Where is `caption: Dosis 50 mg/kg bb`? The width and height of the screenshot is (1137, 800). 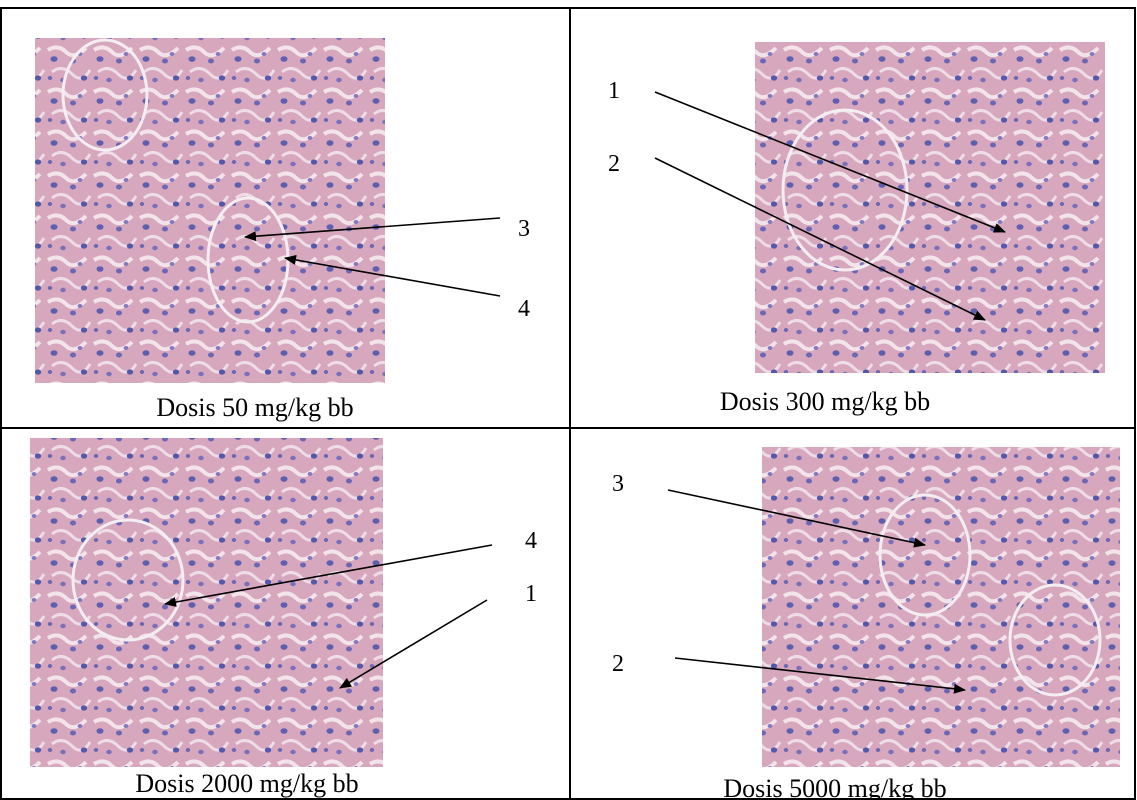 caption: Dosis 50 mg/kg bb is located at coordinates (254, 407).